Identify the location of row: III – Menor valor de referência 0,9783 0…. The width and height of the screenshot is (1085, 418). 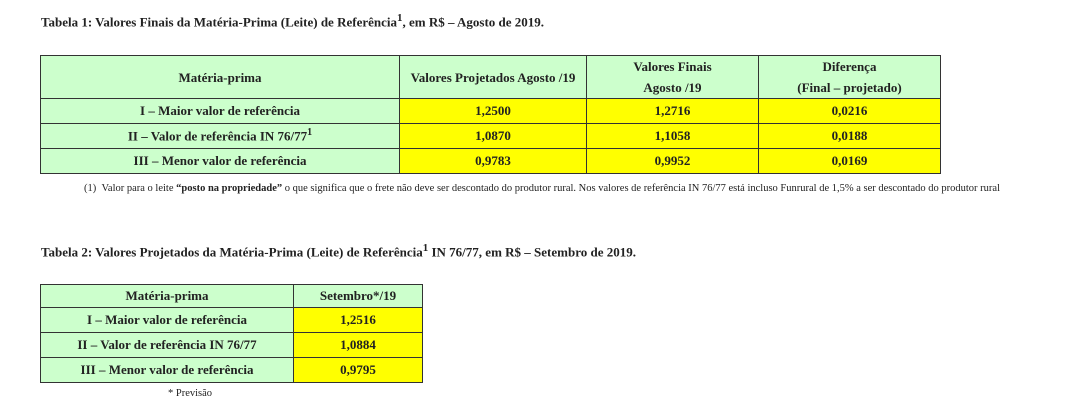
(490, 161).